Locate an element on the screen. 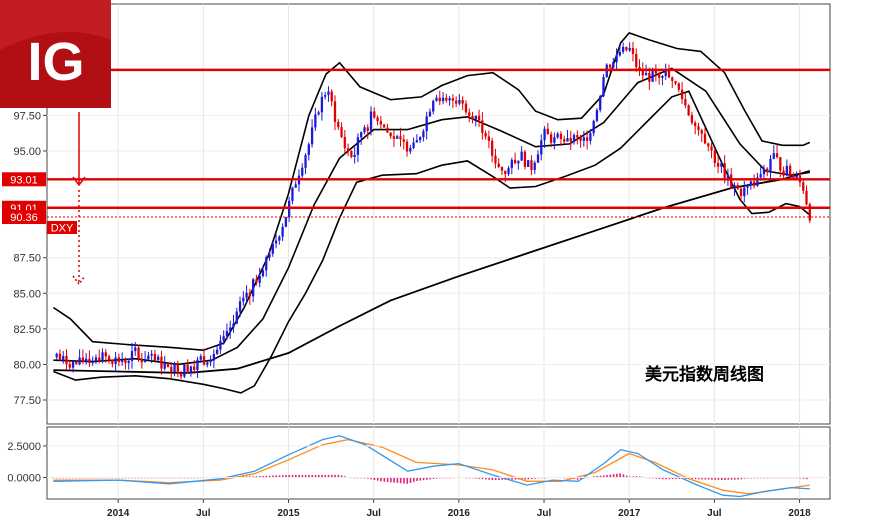 This screenshot has width=880, height=522. macd-line is located at coordinates (431, 466).